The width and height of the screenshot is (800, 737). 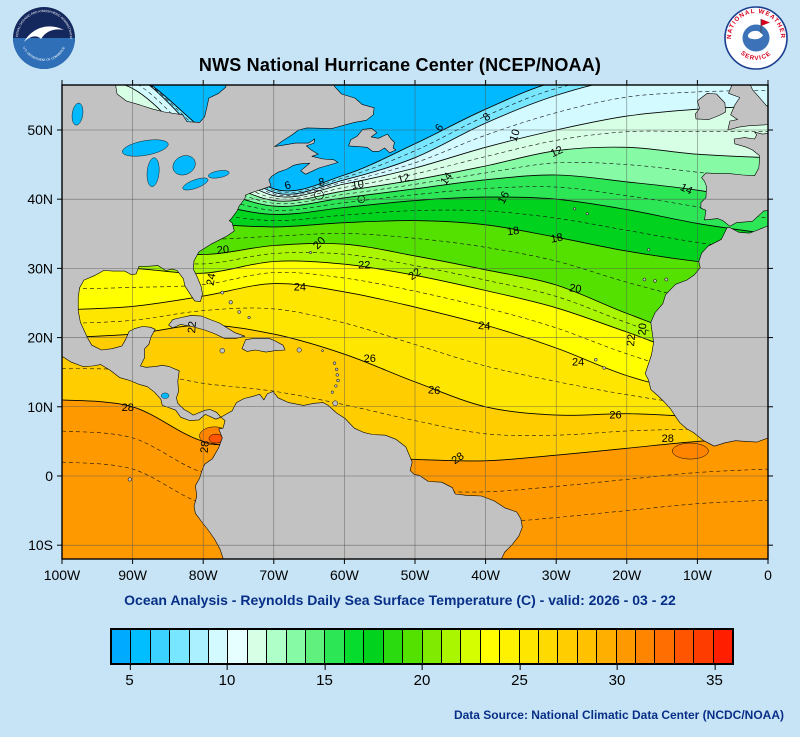 I want to click on landmass-iberia-france, so click(x=734, y=179).